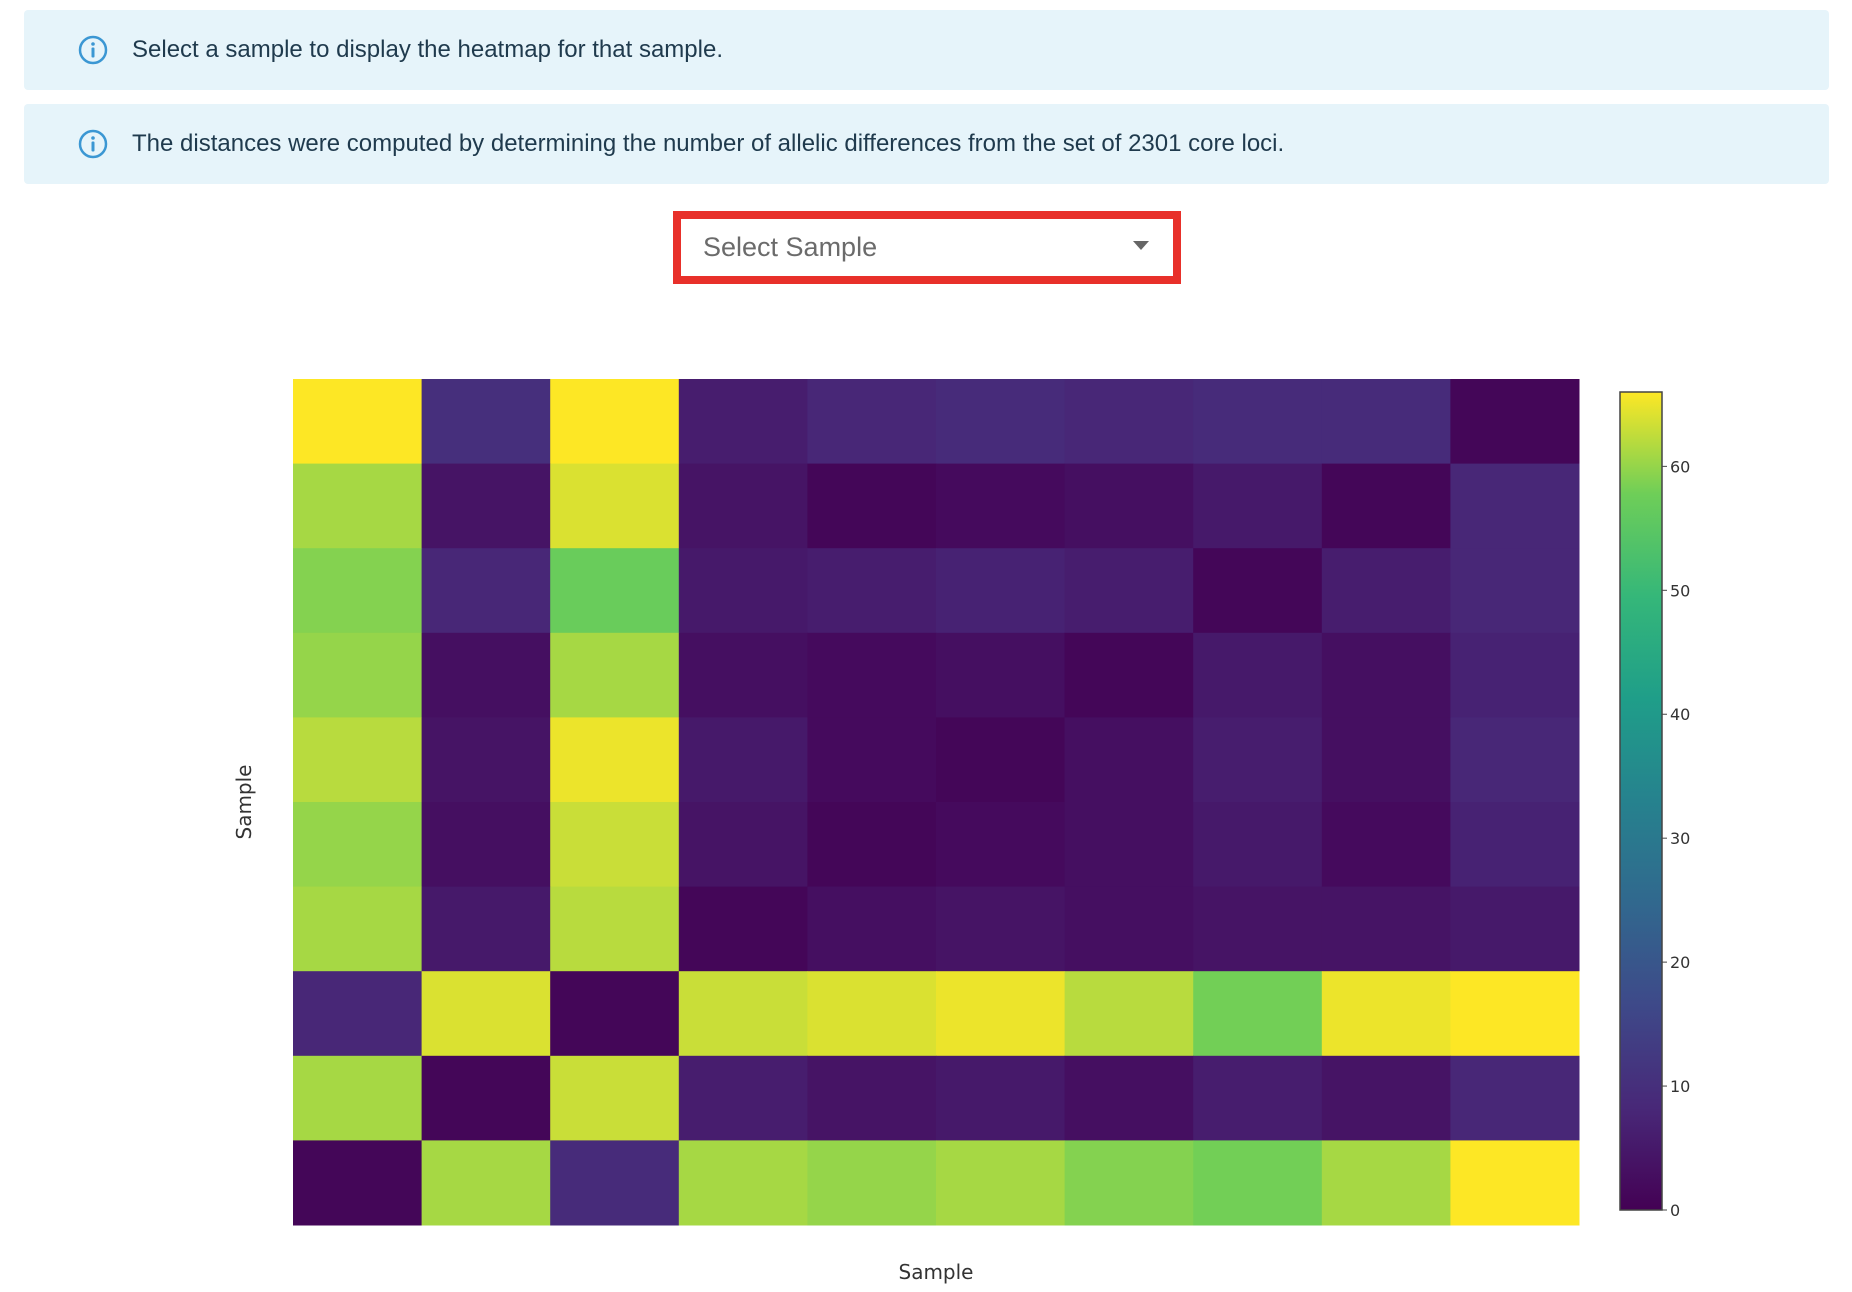  Describe the element at coordinates (927, 247) in the screenshot. I see `sample-select: Select Sample` at that location.